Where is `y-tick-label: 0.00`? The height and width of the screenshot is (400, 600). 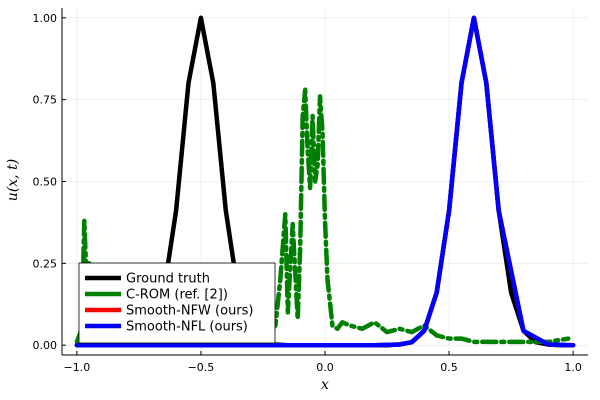 y-tick-label: 0.00 is located at coordinates (45, 345).